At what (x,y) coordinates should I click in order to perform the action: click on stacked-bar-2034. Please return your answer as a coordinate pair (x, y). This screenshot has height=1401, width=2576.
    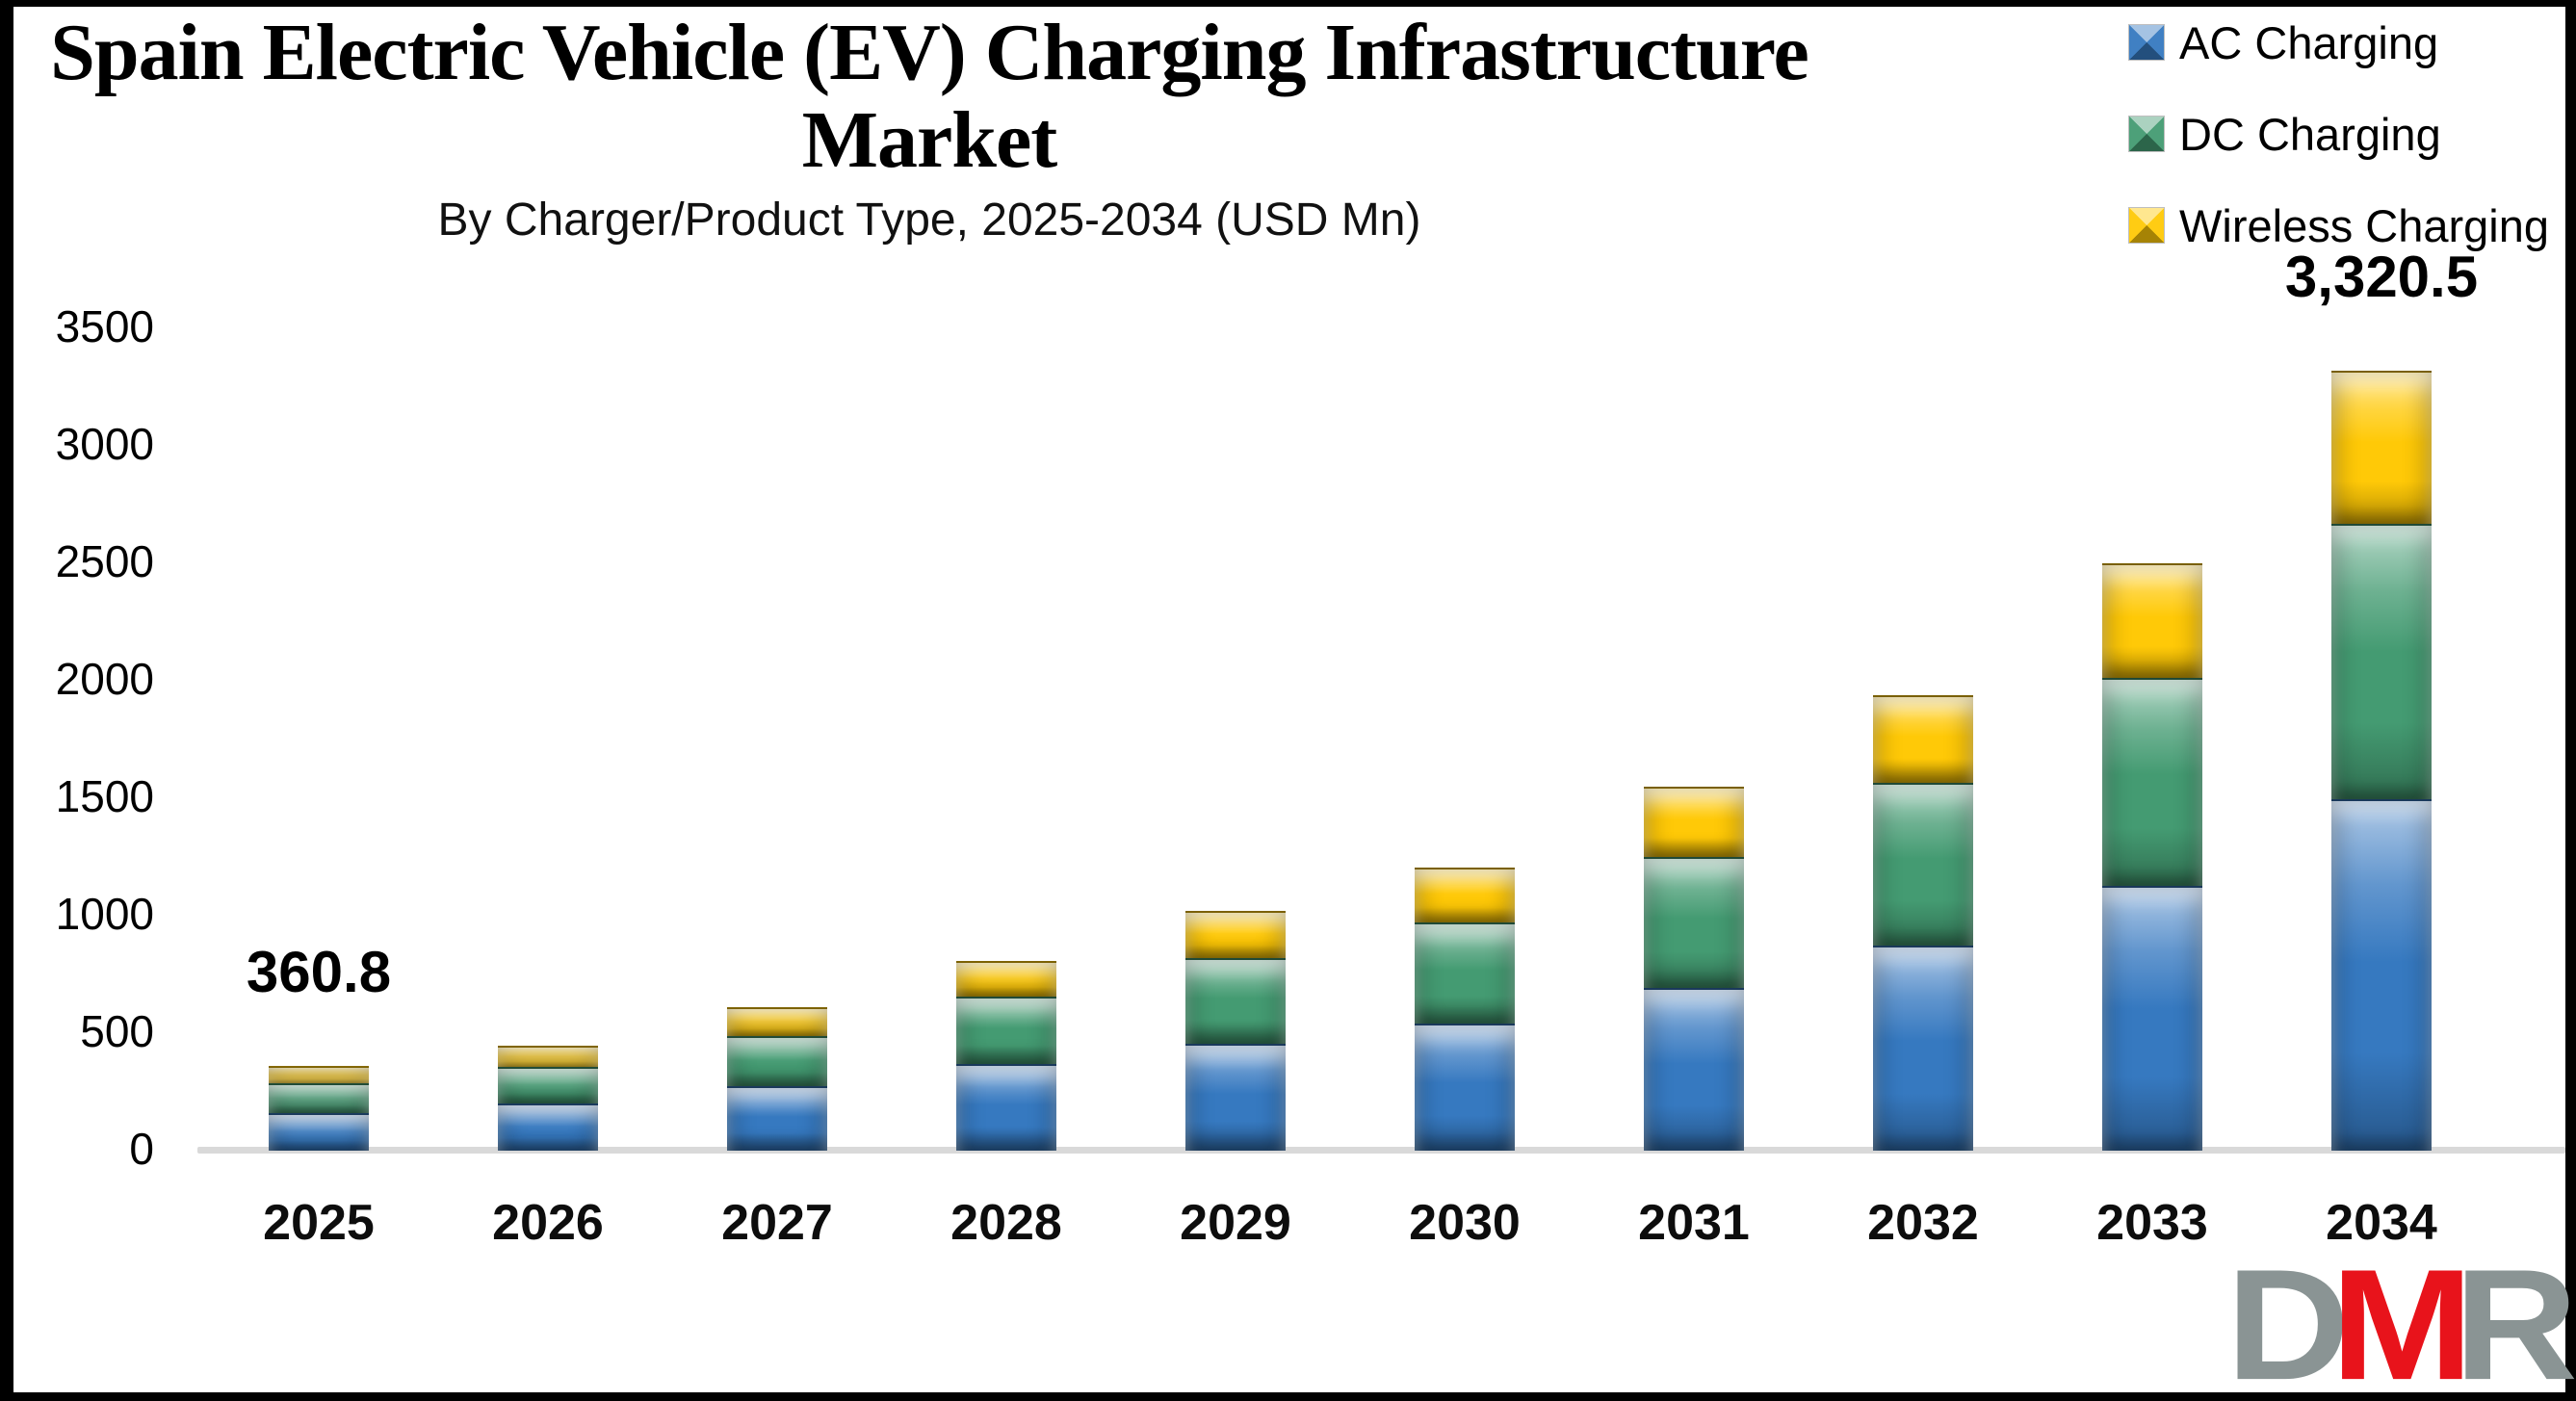
    Looking at the image, I should click on (2381, 761).